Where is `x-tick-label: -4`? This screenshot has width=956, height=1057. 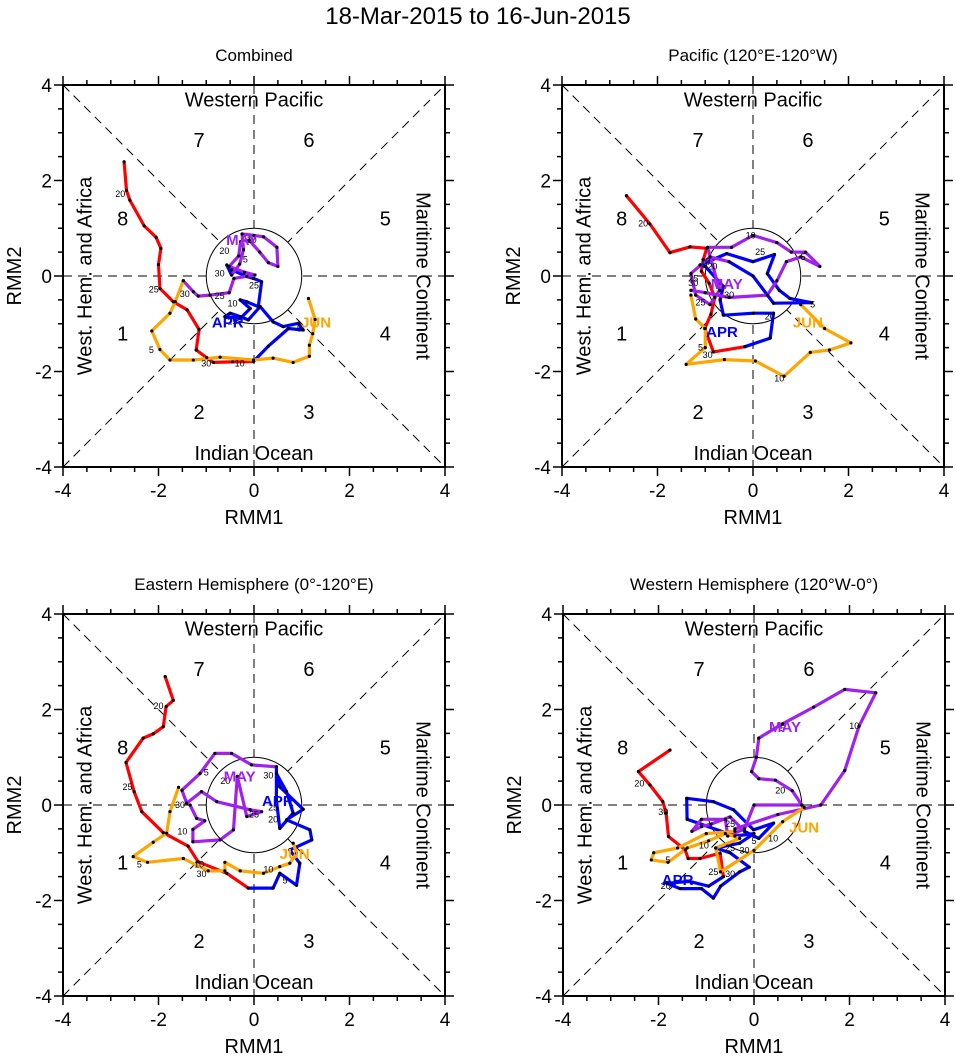
x-tick-label: -4 is located at coordinates (63, 491).